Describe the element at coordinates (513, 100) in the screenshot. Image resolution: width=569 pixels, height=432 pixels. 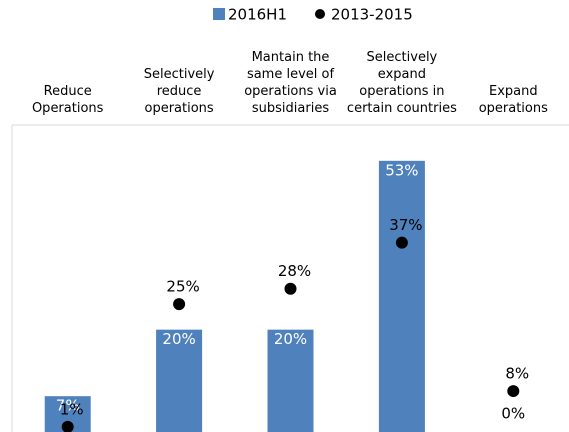
I see `x-tick-label: Expand operations` at that location.